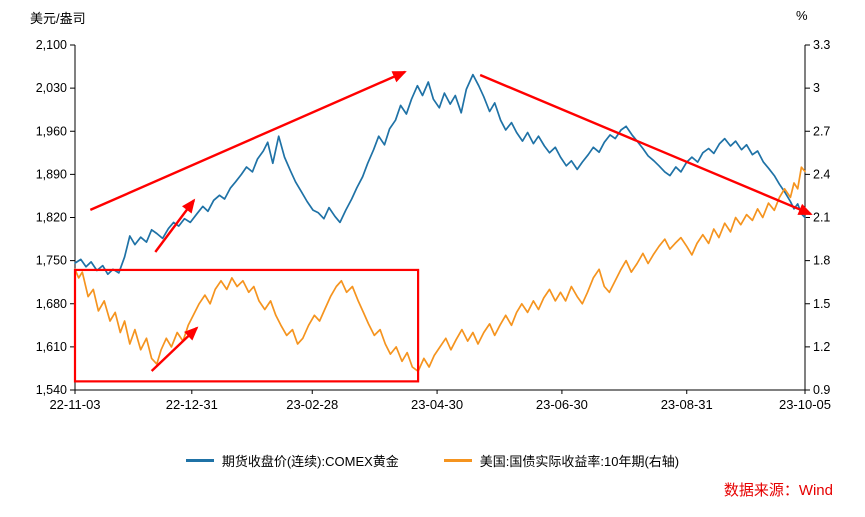  Describe the element at coordinates (821, 131) in the screenshot. I see `right-axis-tick-label: 2.7` at that location.